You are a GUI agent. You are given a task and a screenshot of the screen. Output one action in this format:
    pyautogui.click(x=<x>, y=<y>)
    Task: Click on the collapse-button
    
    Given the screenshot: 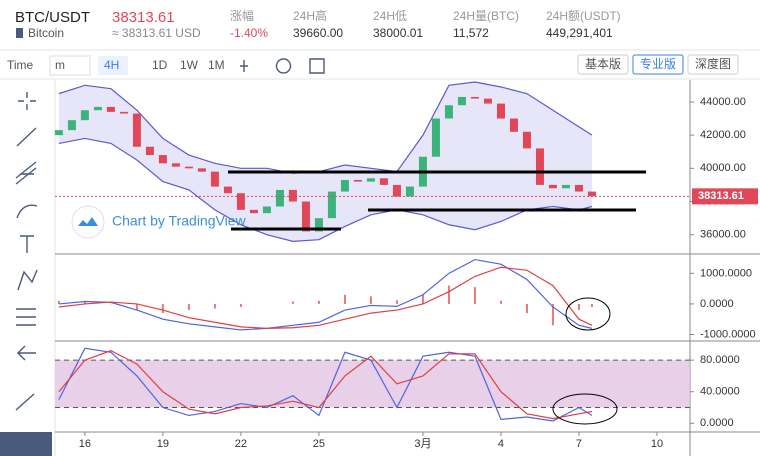 What is the action you would take?
    pyautogui.click(x=26, y=444)
    